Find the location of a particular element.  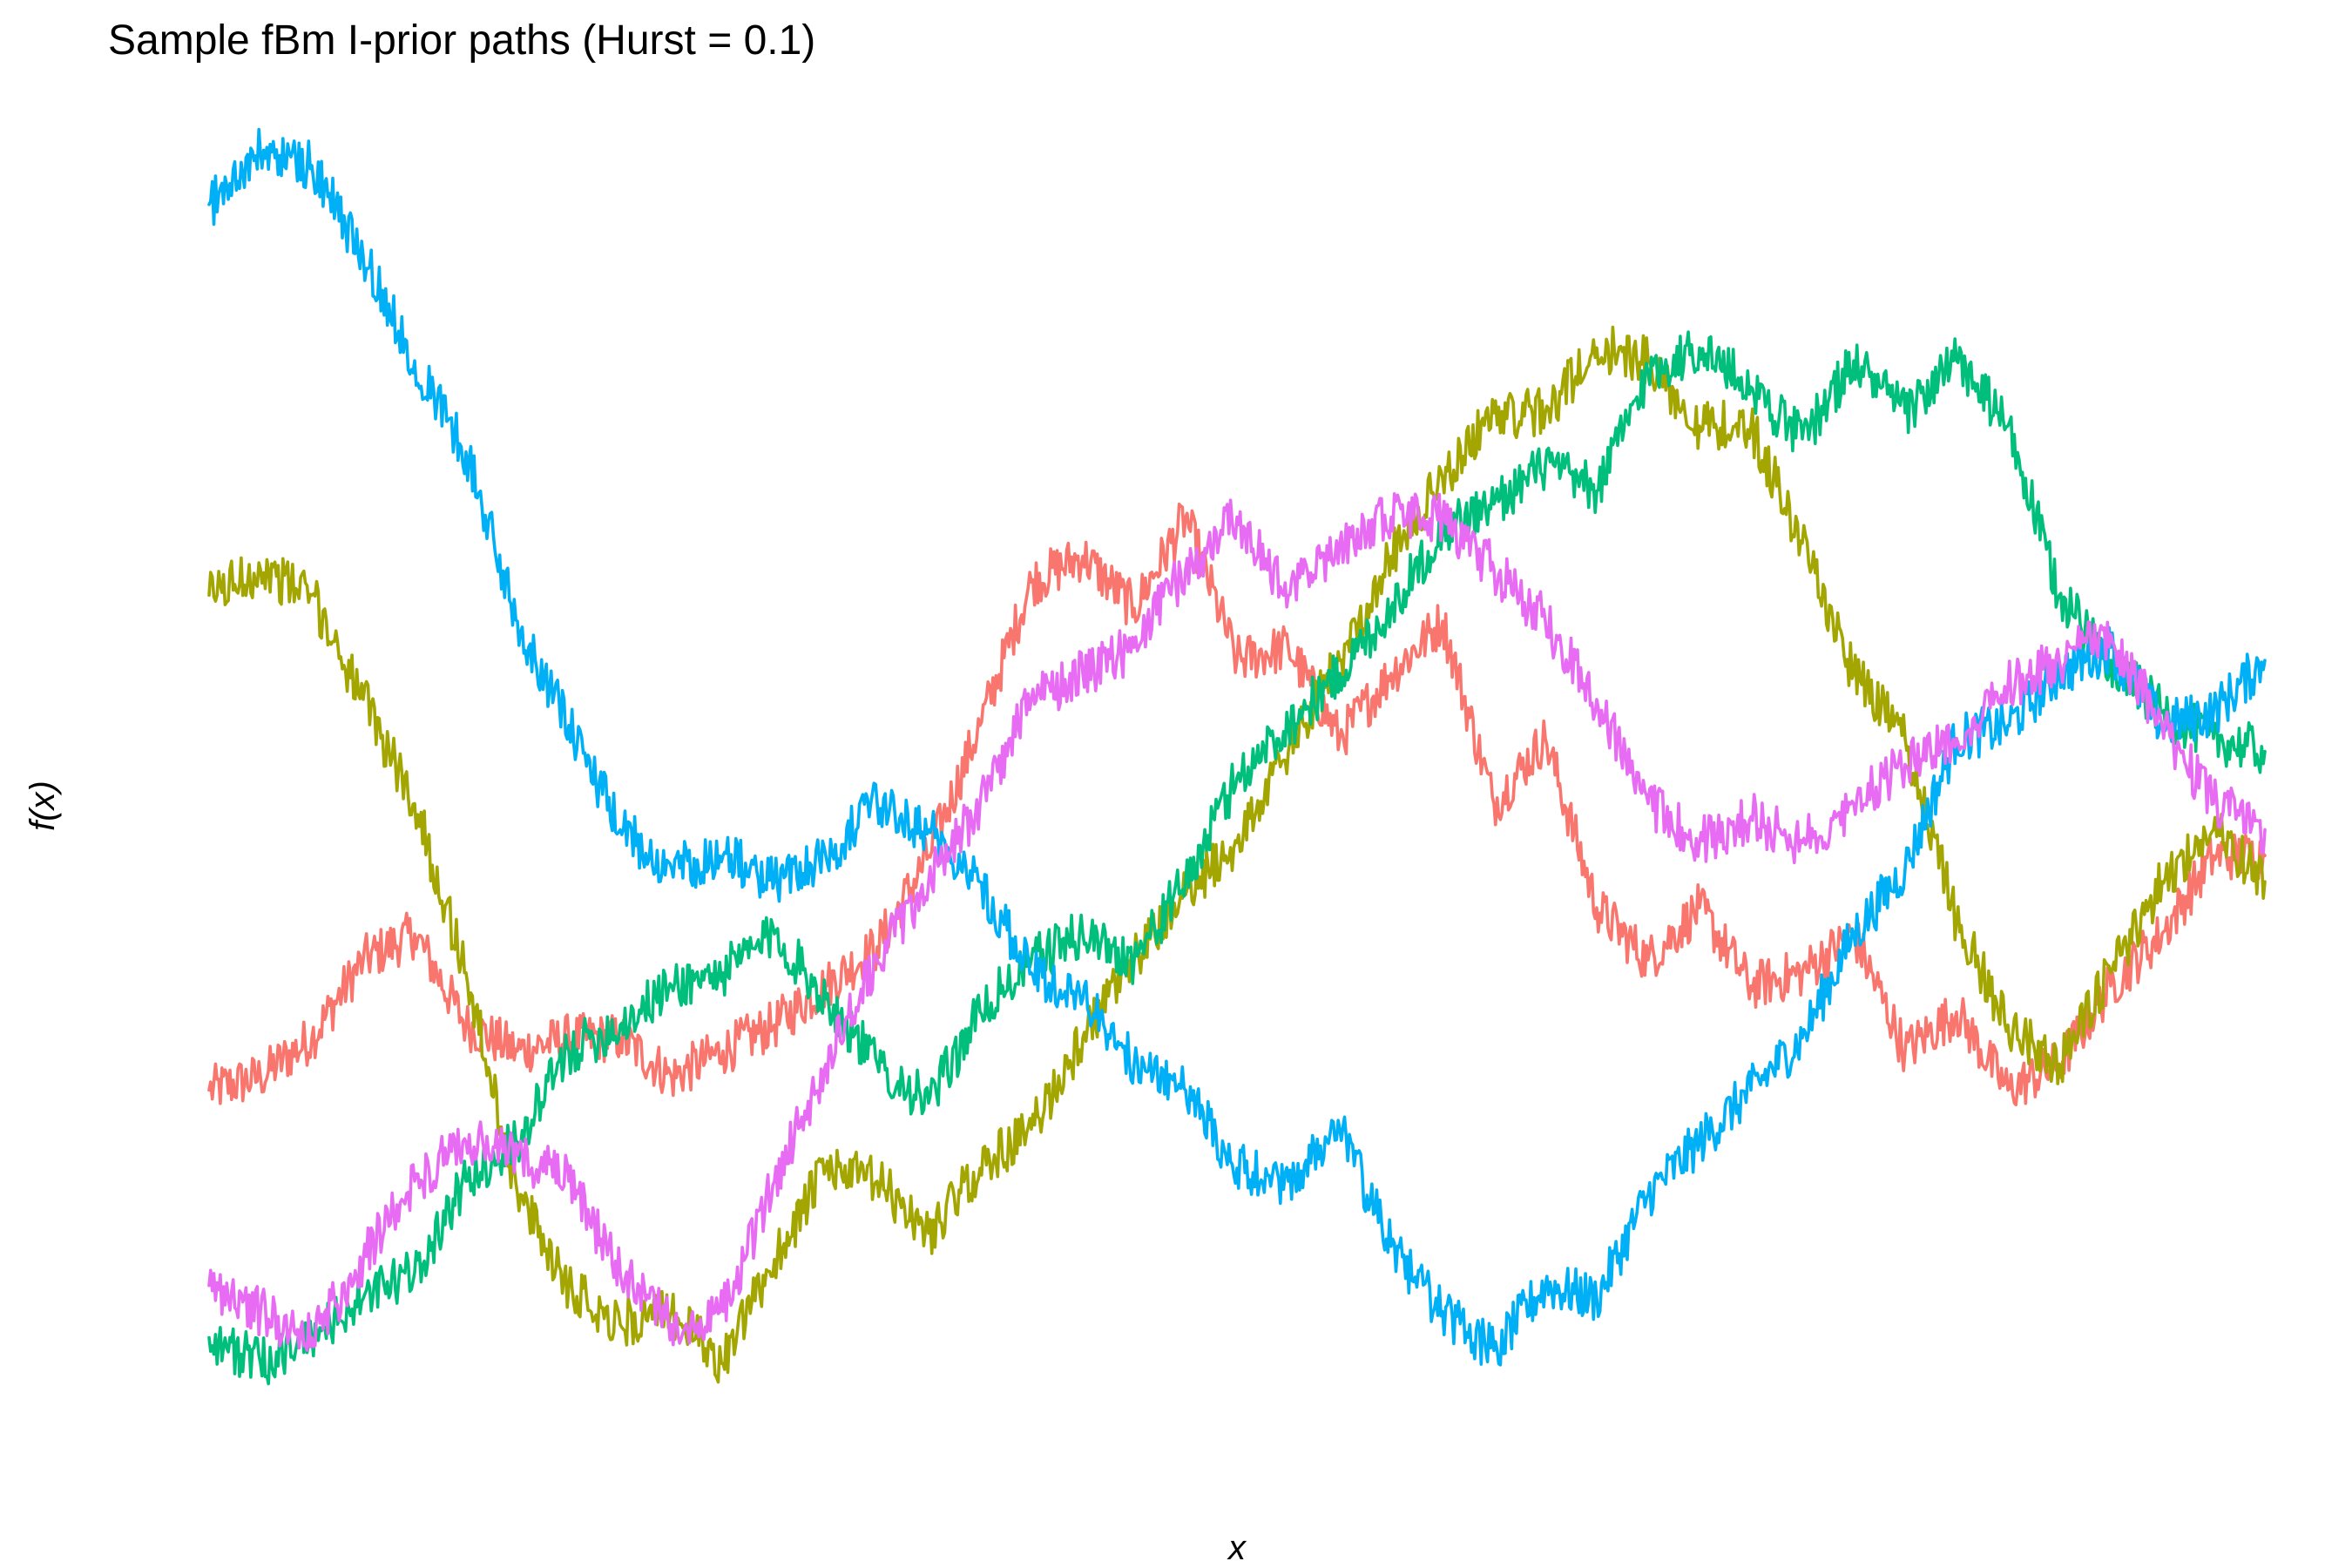

y-axis-label: f(x) is located at coordinates (43, 806).